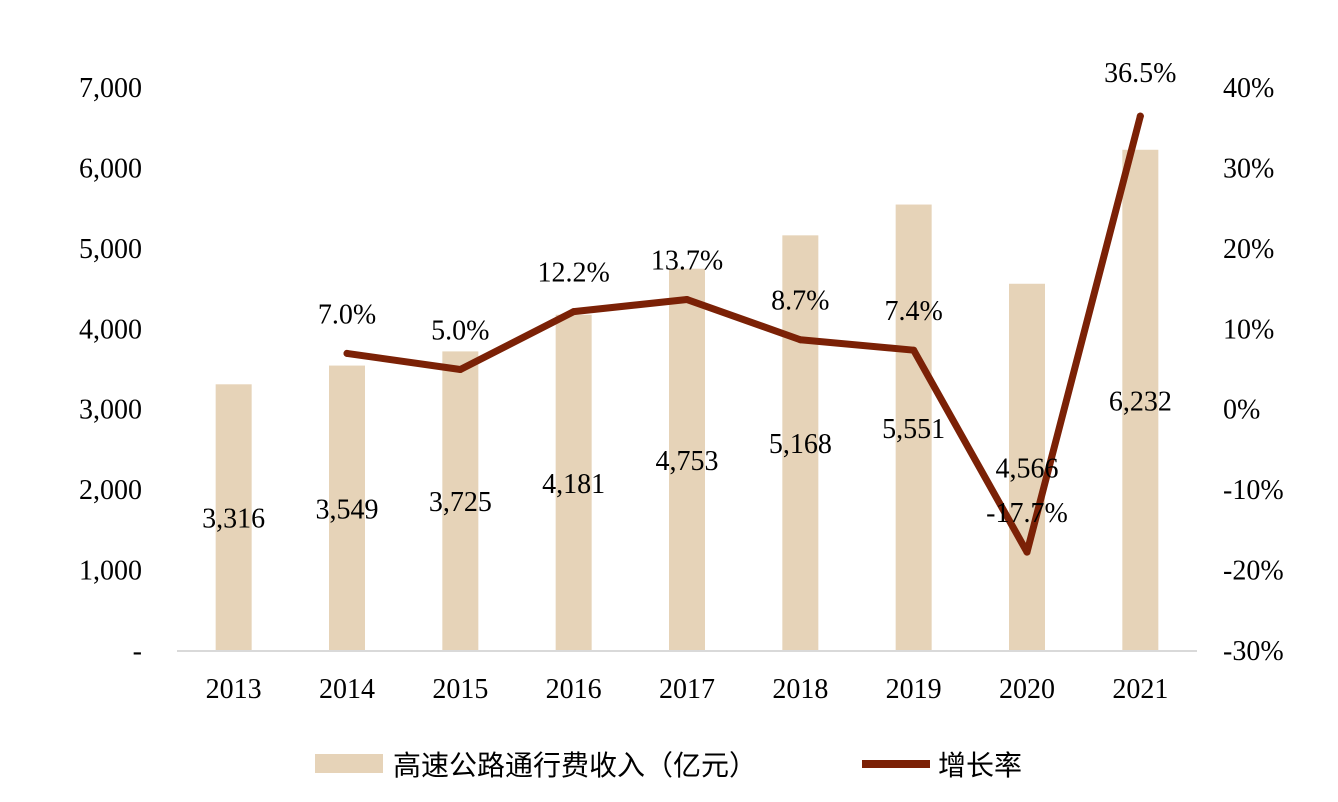 This screenshot has width=1338, height=802. What do you see at coordinates (1248, 88) in the screenshot?
I see `right-tick-label: 40%` at bounding box center [1248, 88].